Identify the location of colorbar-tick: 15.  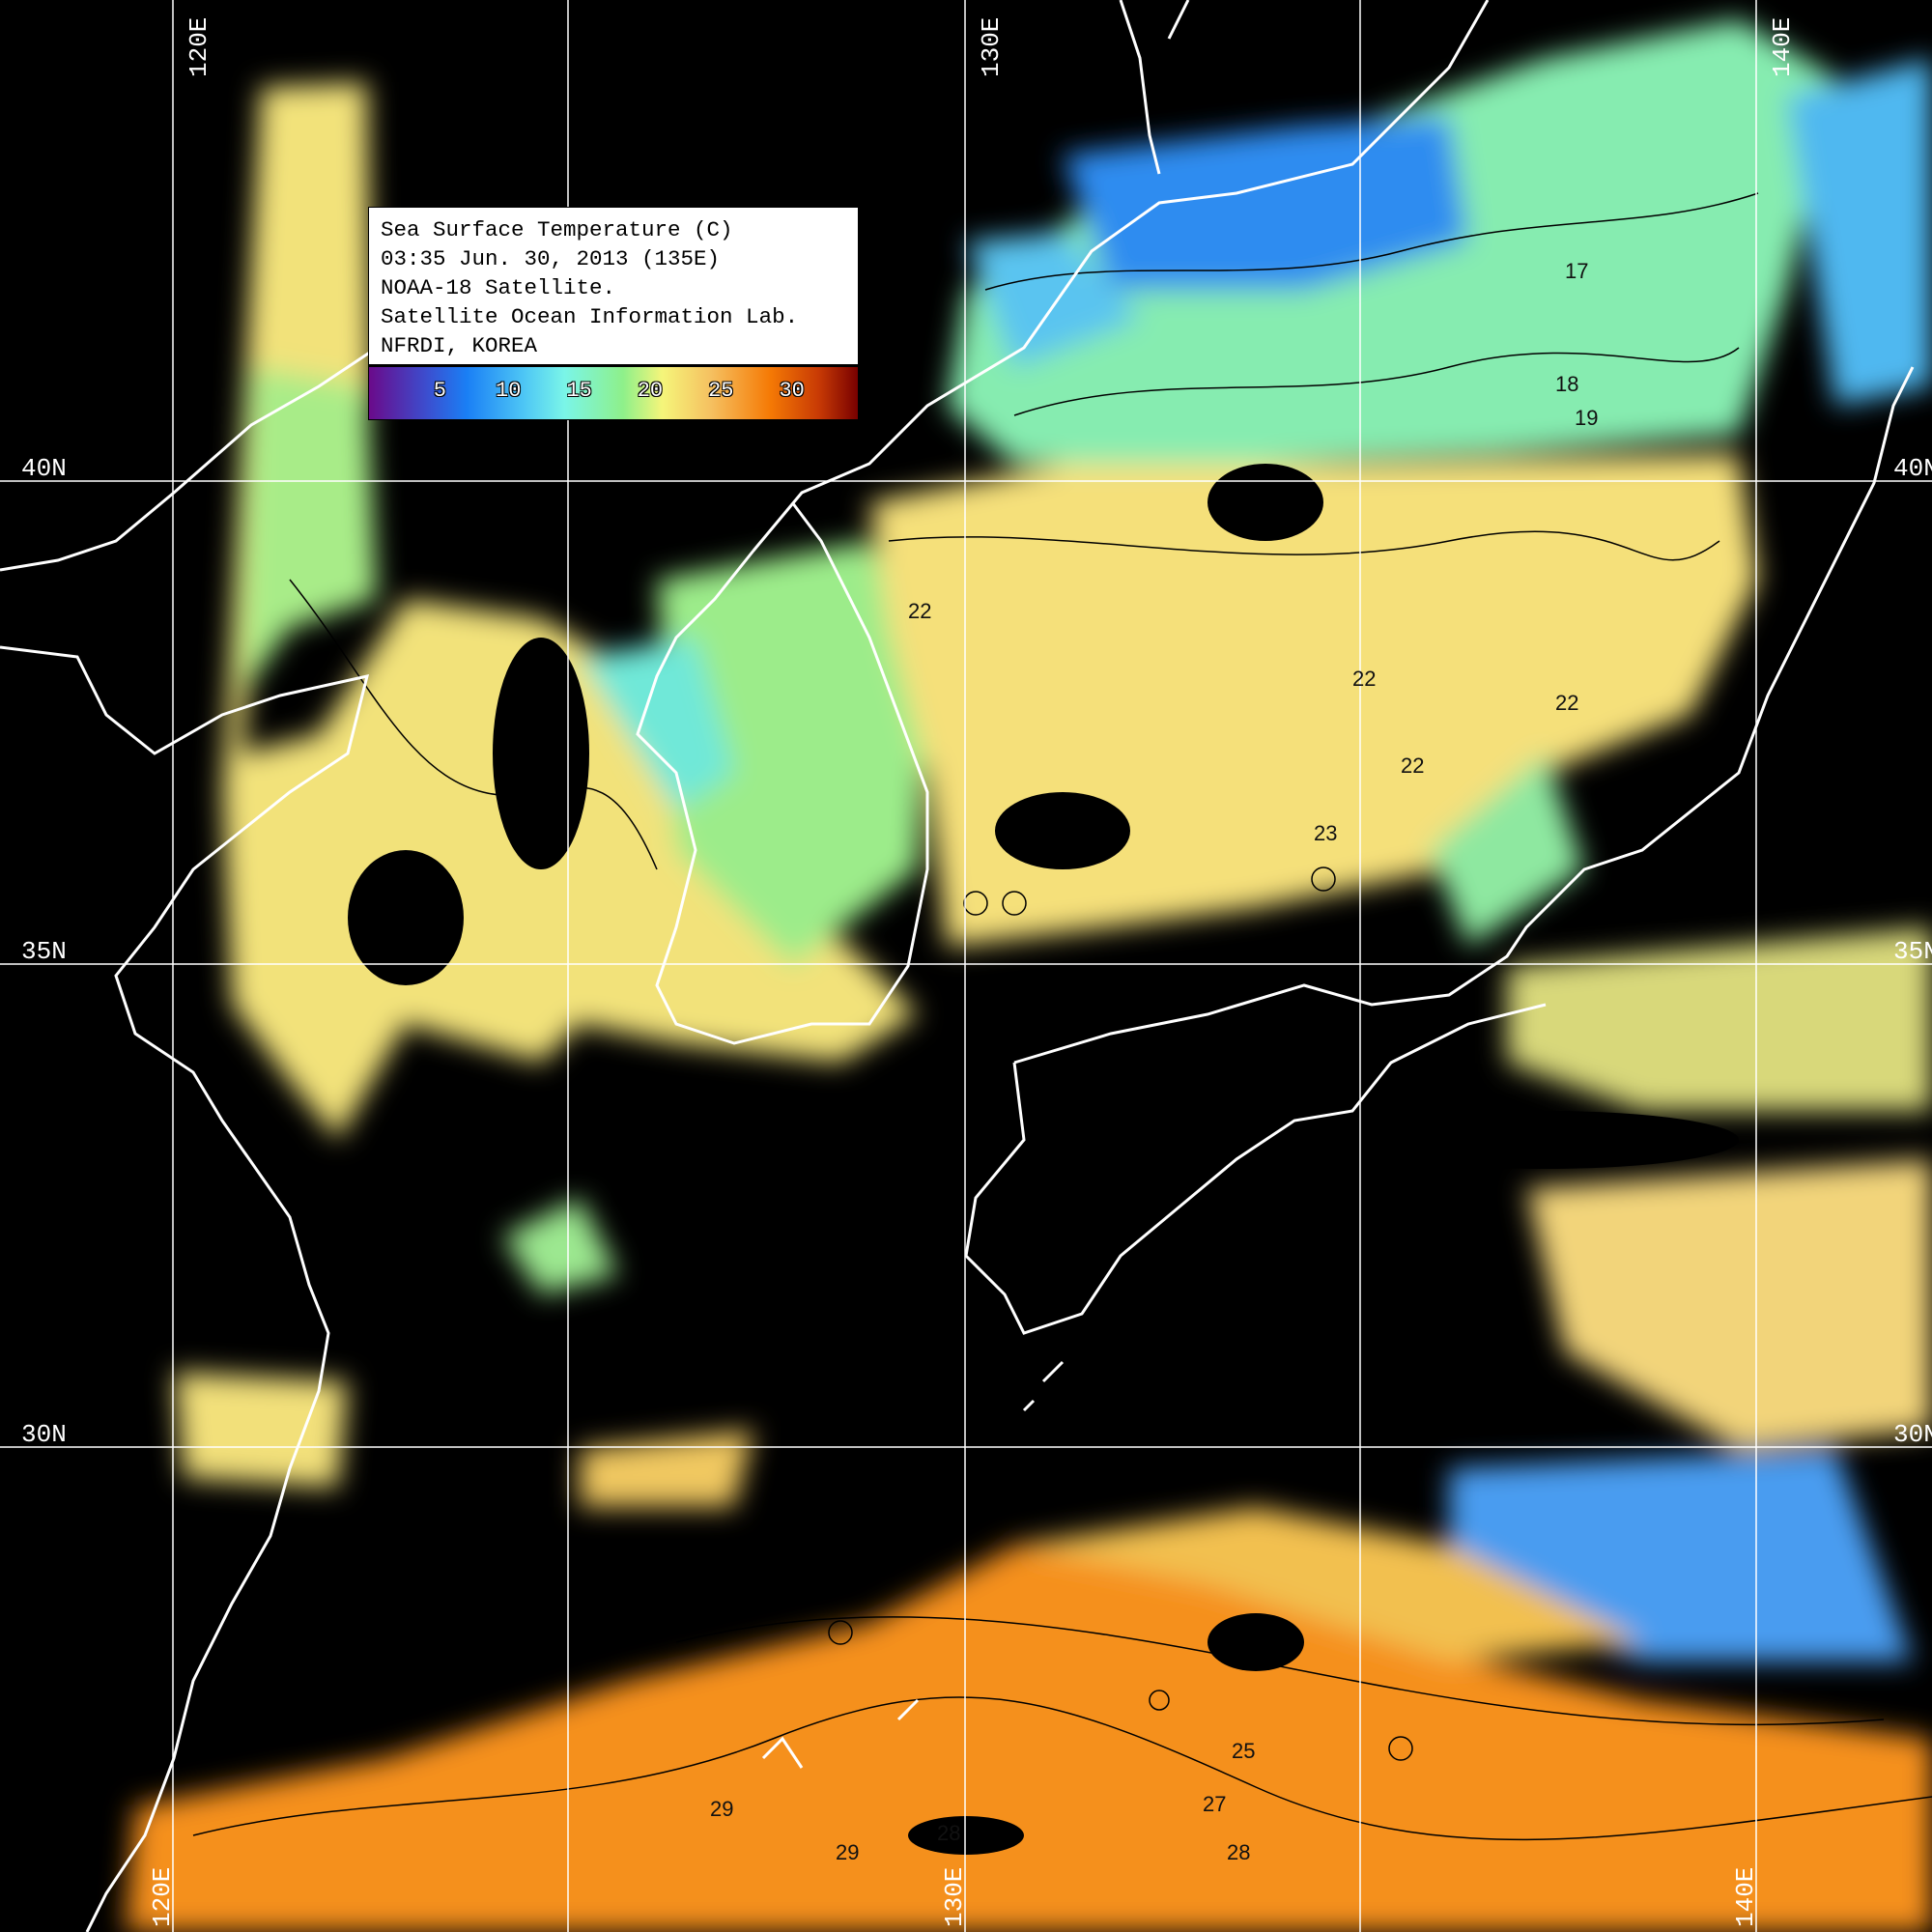
(579, 391).